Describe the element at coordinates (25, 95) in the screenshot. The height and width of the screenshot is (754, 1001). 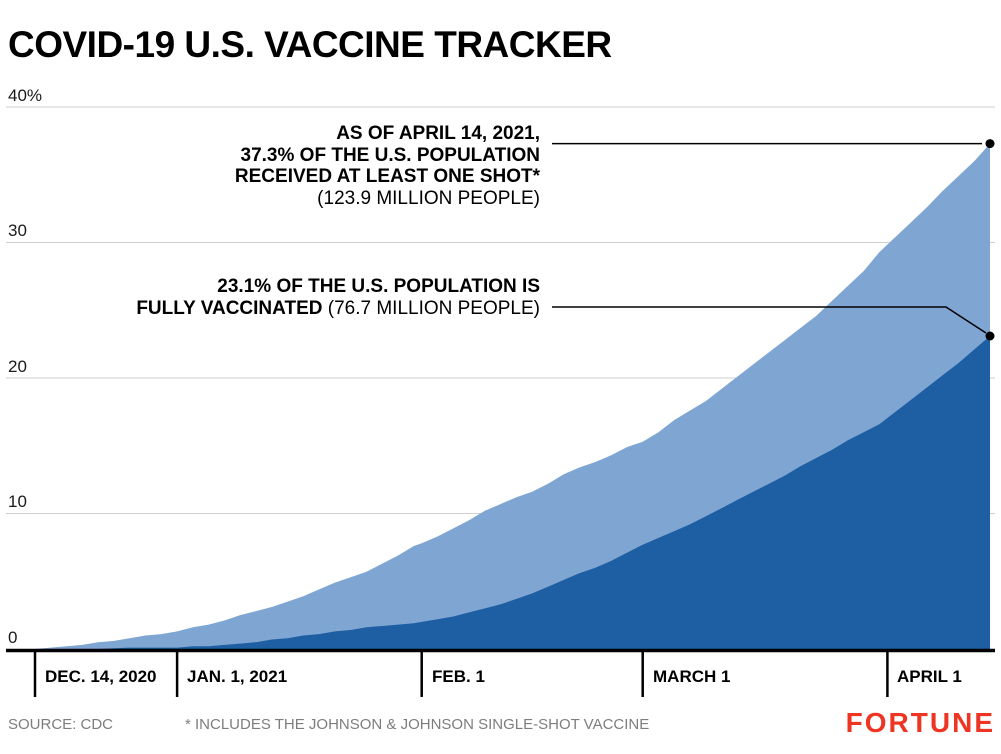
I see `y-axis-label-40: 40%` at that location.